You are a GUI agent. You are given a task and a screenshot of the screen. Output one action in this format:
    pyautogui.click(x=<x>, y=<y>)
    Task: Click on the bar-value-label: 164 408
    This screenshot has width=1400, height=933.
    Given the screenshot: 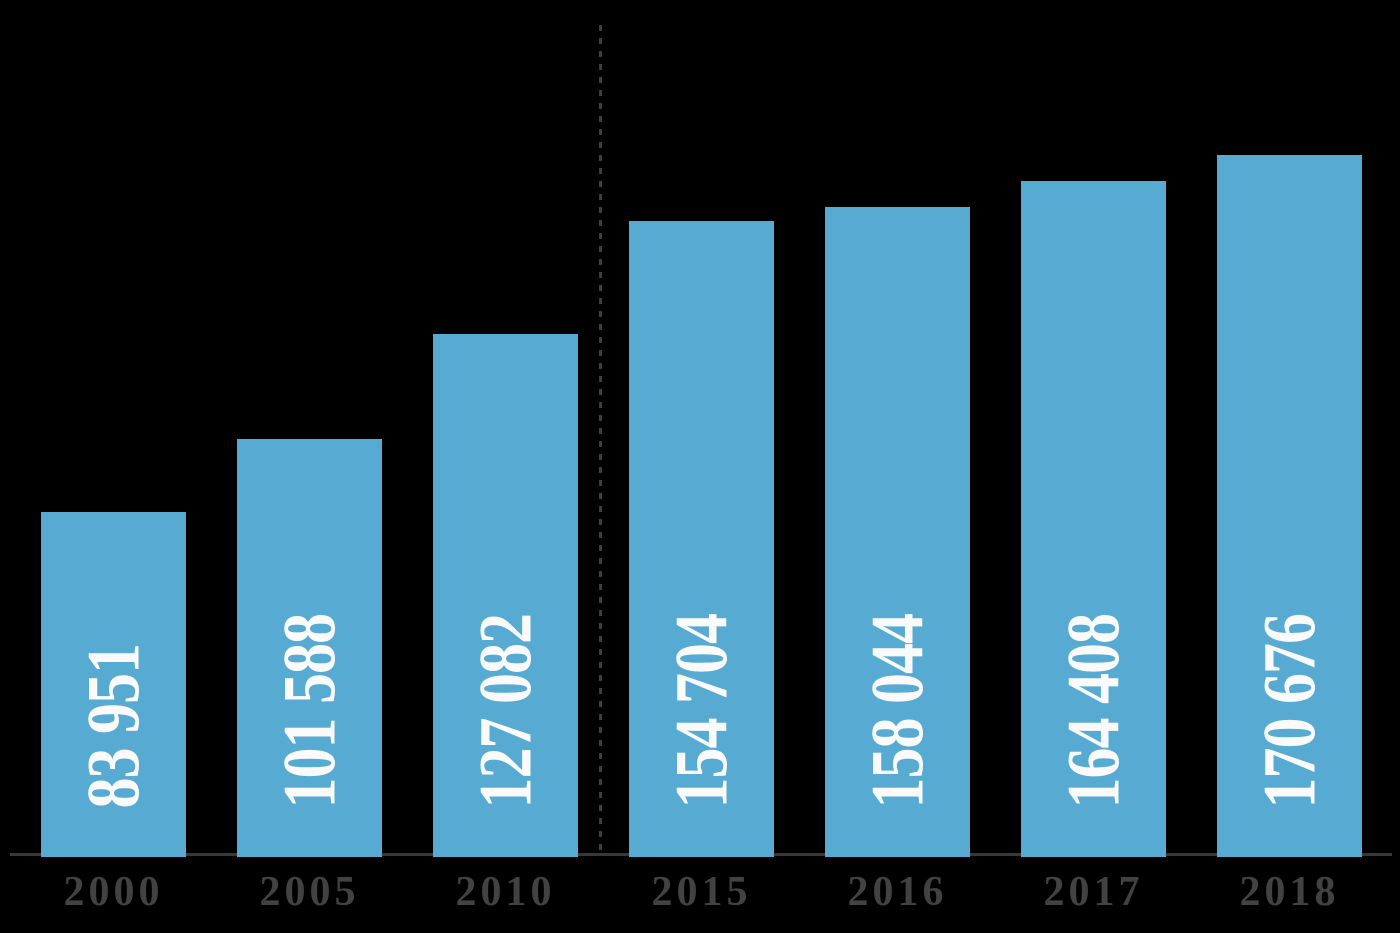 What is the action you would take?
    pyautogui.click(x=1093, y=711)
    